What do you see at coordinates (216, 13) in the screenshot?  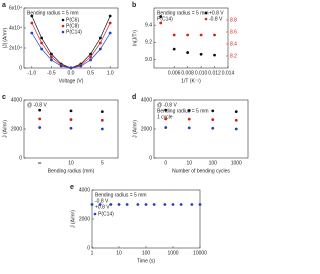 I see `legend-label: +0.8 V` at bounding box center [216, 13].